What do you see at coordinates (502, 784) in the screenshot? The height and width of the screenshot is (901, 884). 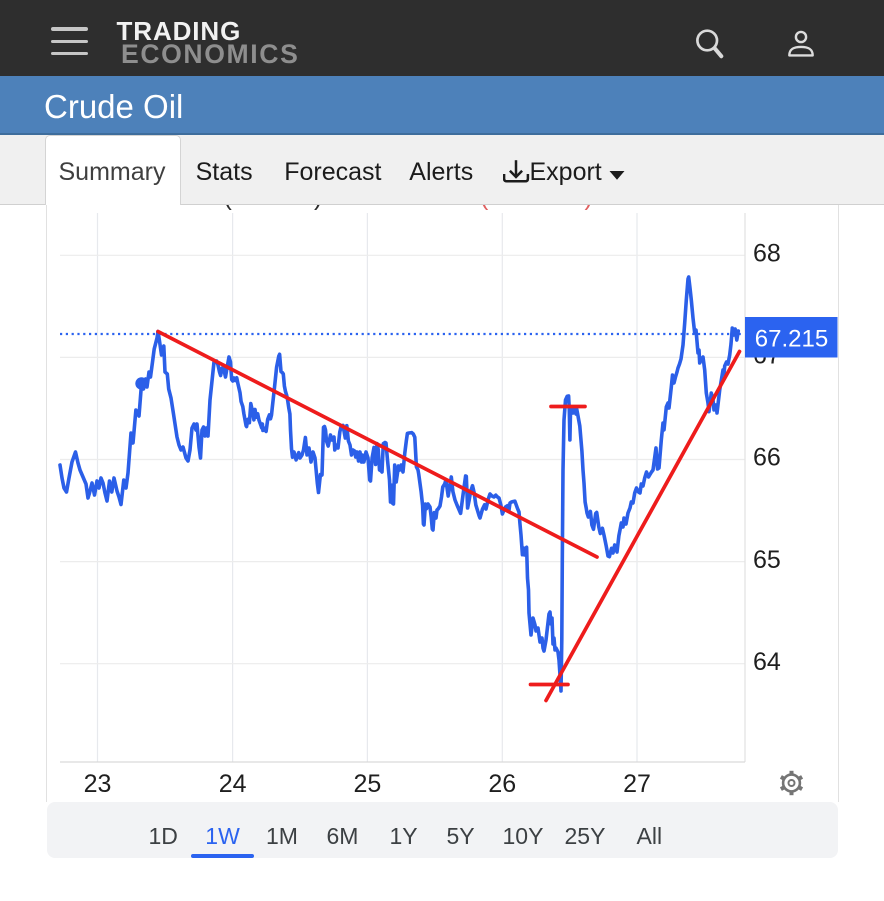 I see `svg-text: 26` at bounding box center [502, 784].